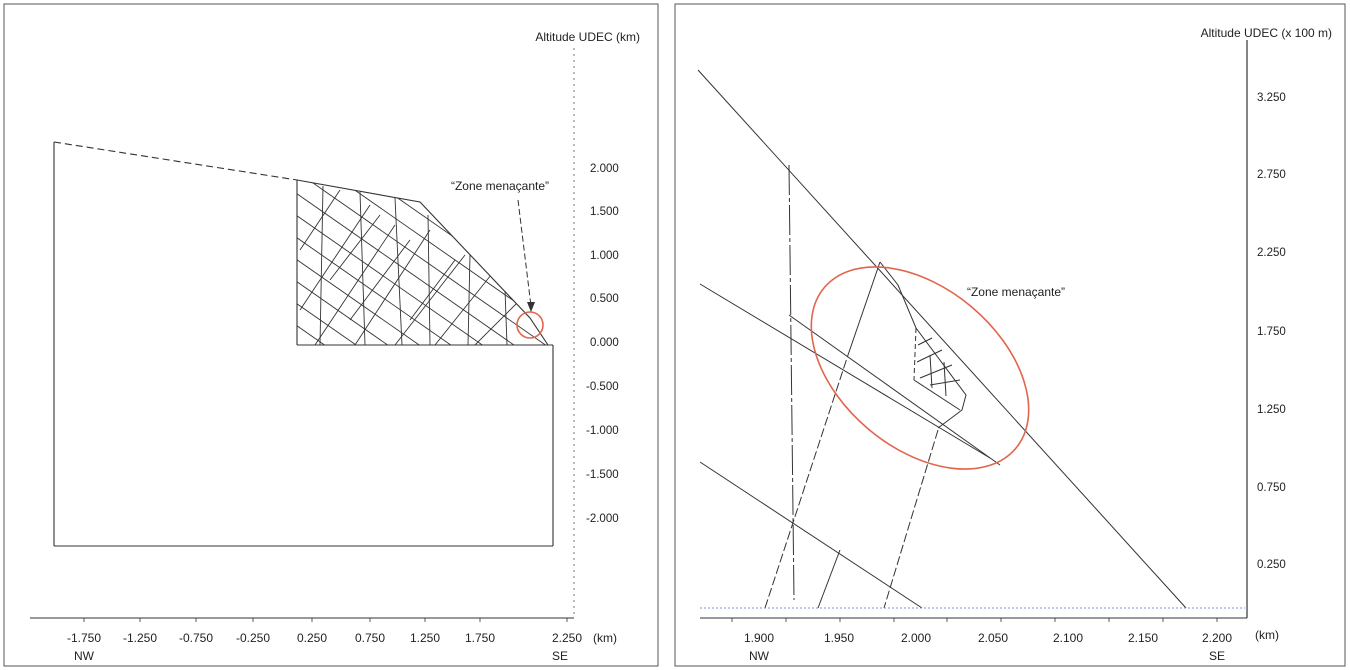 The image size is (1350, 670). I want to click on left-direction-nw: NW, so click(84, 656).